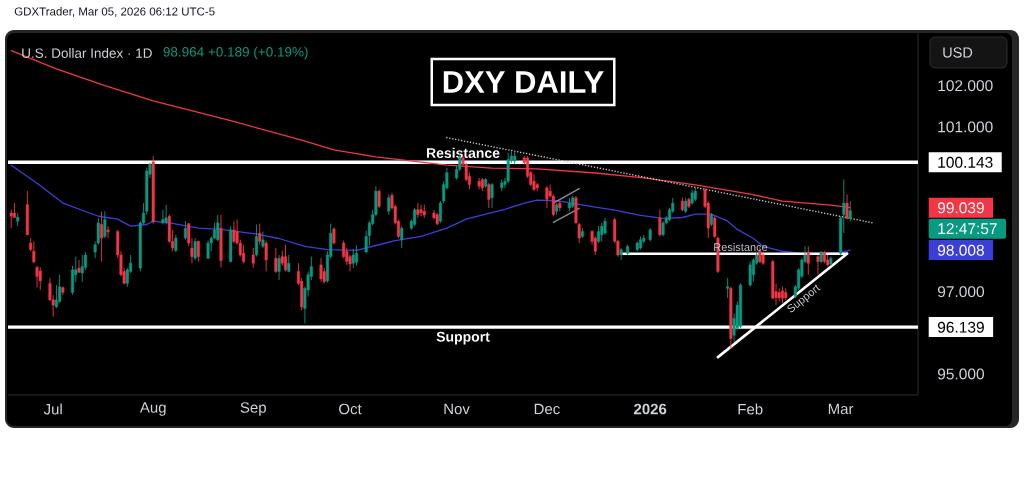  Describe the element at coordinates (87, 53) in the screenshot. I see `text: U.S. Dollar Index · 1D` at that location.